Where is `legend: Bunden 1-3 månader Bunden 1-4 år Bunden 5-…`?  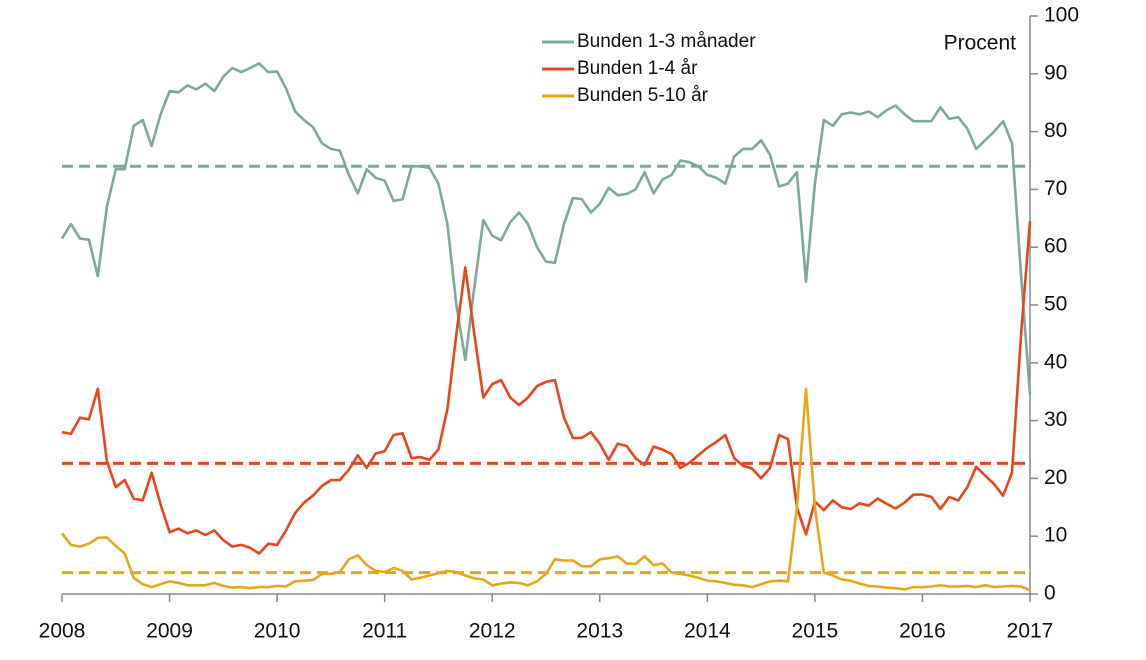 legend: Bunden 1-3 månader Bunden 1-4 år Bunden 5-… is located at coordinates (649, 68).